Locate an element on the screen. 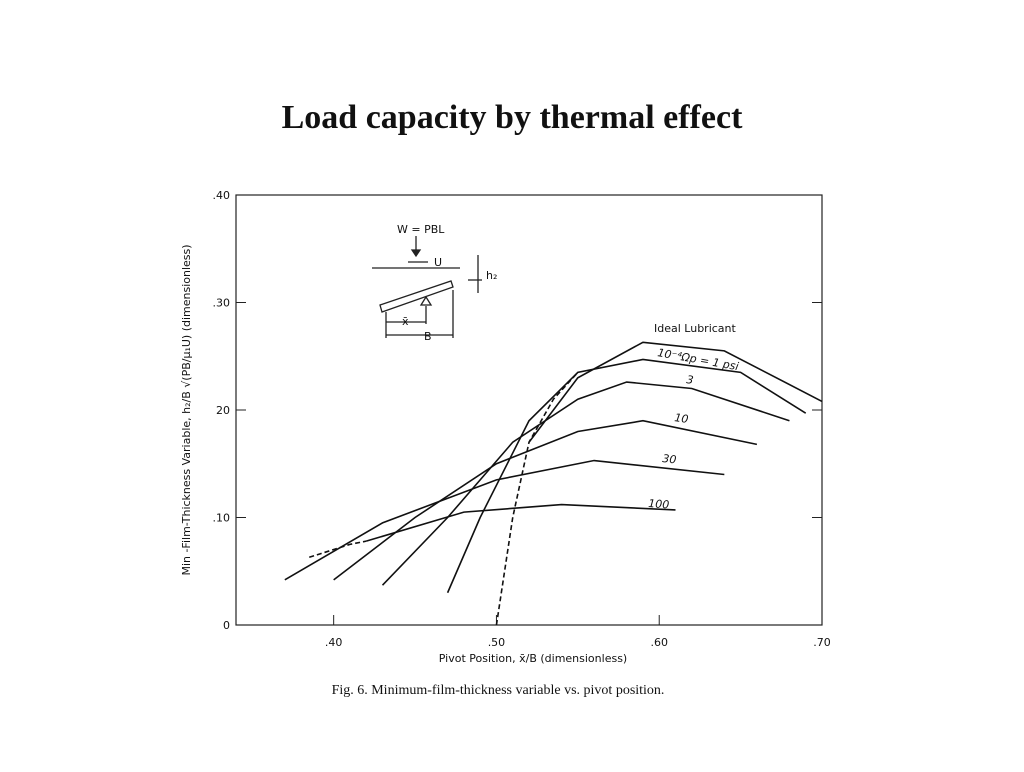 Image resolution: width=1024 pixels, height=772 pixels. curve-label: 30 is located at coordinates (669, 459).